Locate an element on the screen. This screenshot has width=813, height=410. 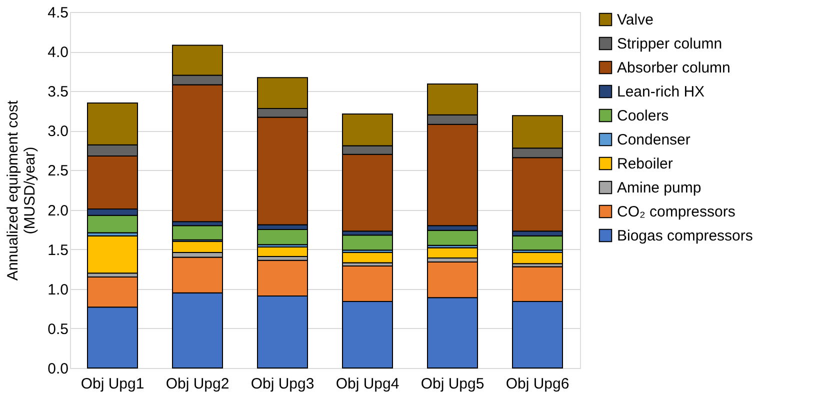
y-tick-label: 4.5 is located at coordinates (58, 13).